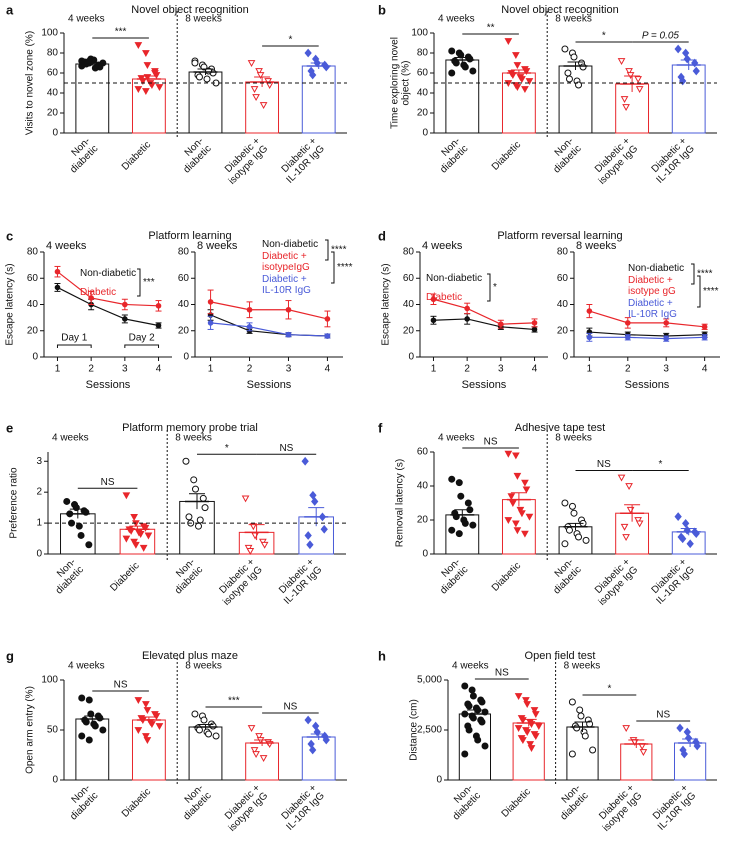 The height and width of the screenshot is (844, 732). What do you see at coordinates (405, 82) in the screenshot?
I see `y-axis-label-line: object (%)` at bounding box center [405, 82].